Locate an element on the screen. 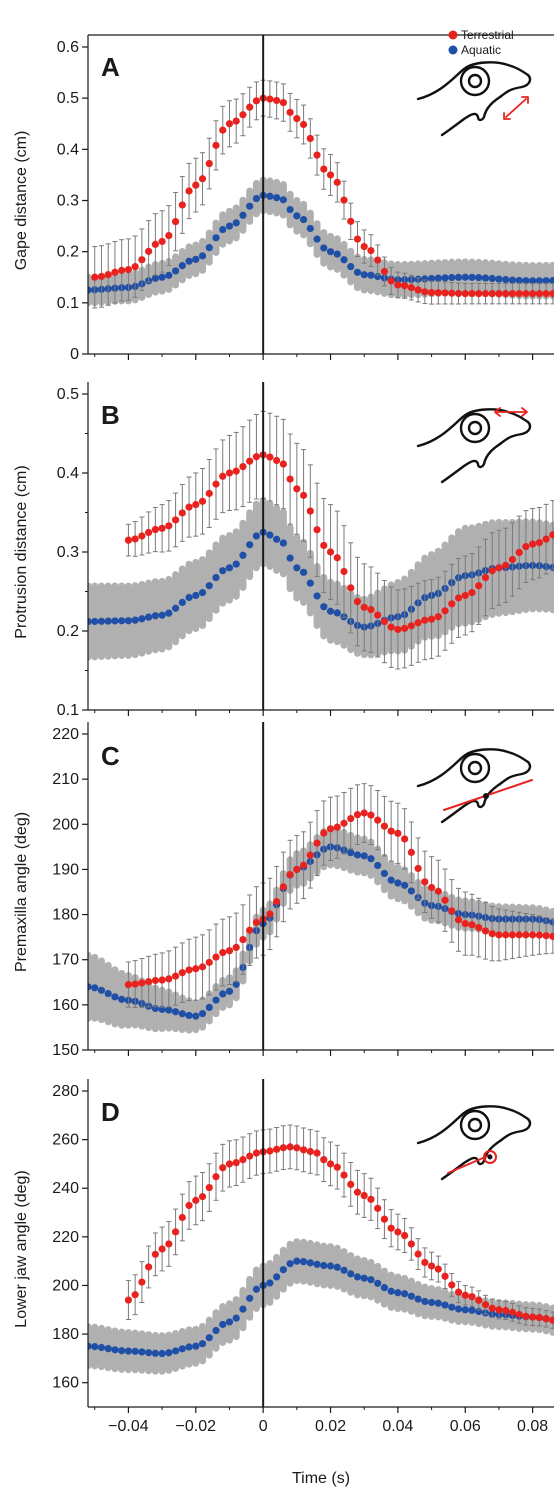 The width and height of the screenshot is (554, 1490). legend-terrestrial-label: Terrestrial is located at coordinates (487, 35).